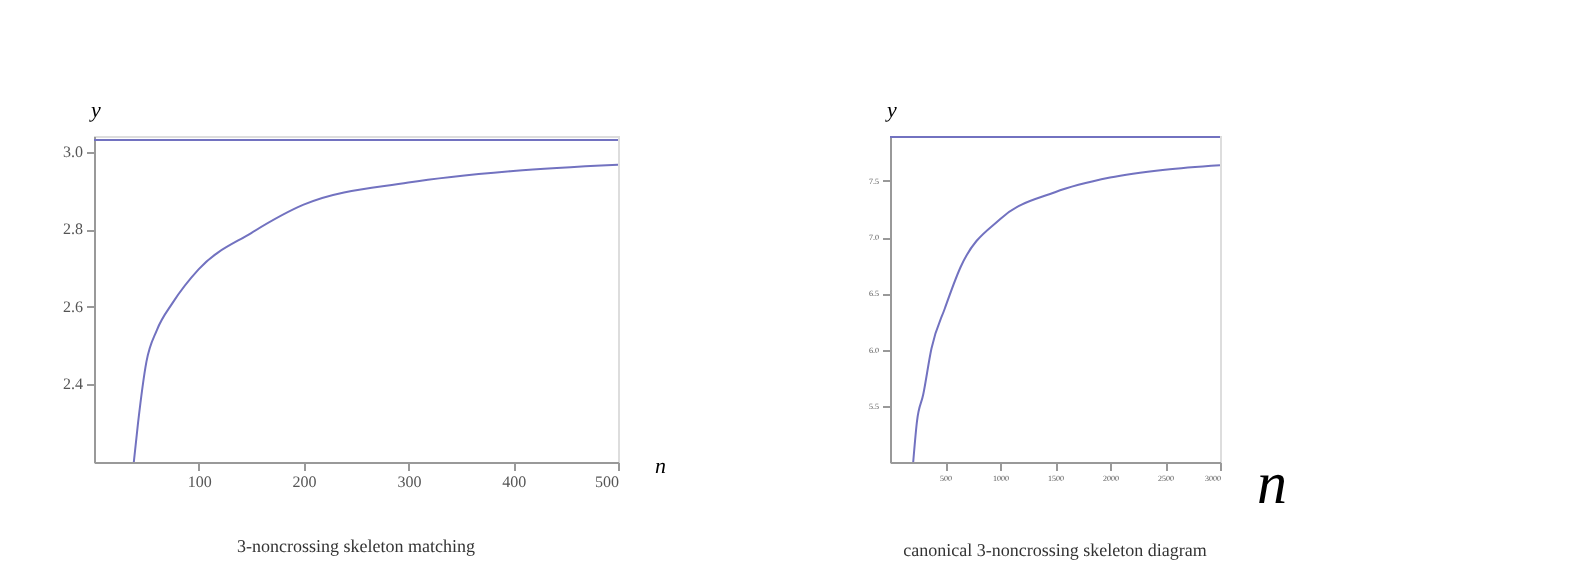  Describe the element at coordinates (199, 482) in the screenshot. I see `x-tick-label: 100` at that location.